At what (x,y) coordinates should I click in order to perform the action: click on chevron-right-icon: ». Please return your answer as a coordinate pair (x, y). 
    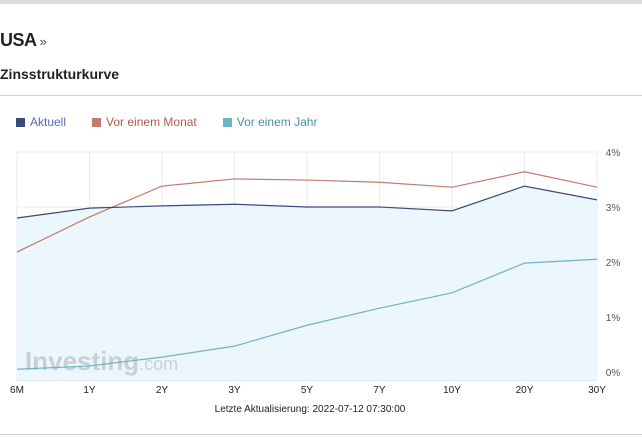
    Looking at the image, I should click on (43, 41).